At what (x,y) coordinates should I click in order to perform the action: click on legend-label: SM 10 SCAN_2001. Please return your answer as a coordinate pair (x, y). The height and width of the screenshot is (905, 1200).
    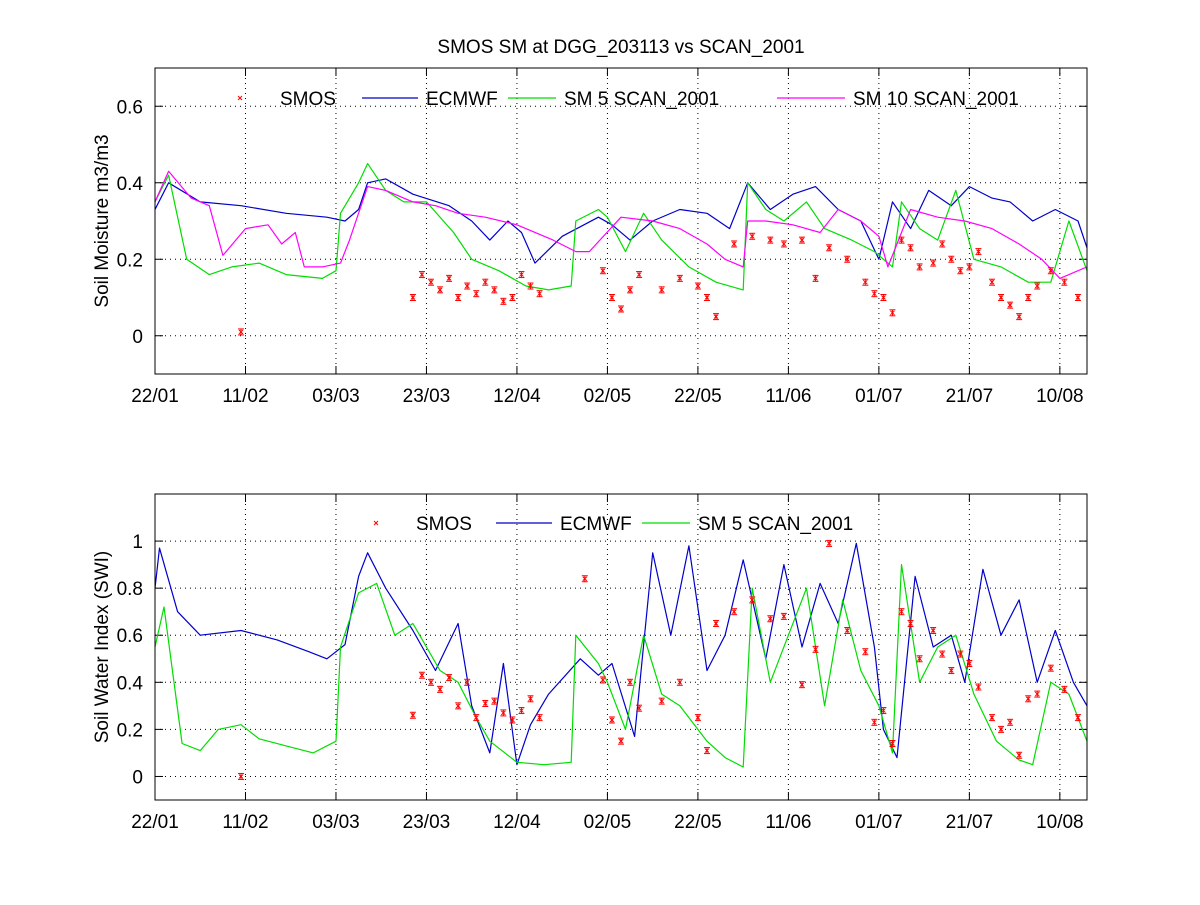
    Looking at the image, I should click on (936, 99).